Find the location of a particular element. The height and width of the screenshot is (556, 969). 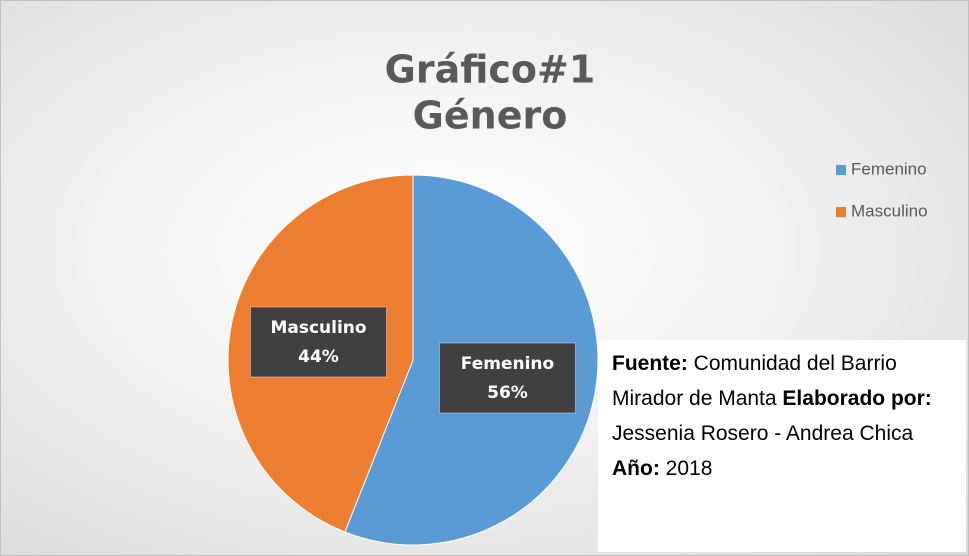

data-label-value: 44% is located at coordinates (318, 357).